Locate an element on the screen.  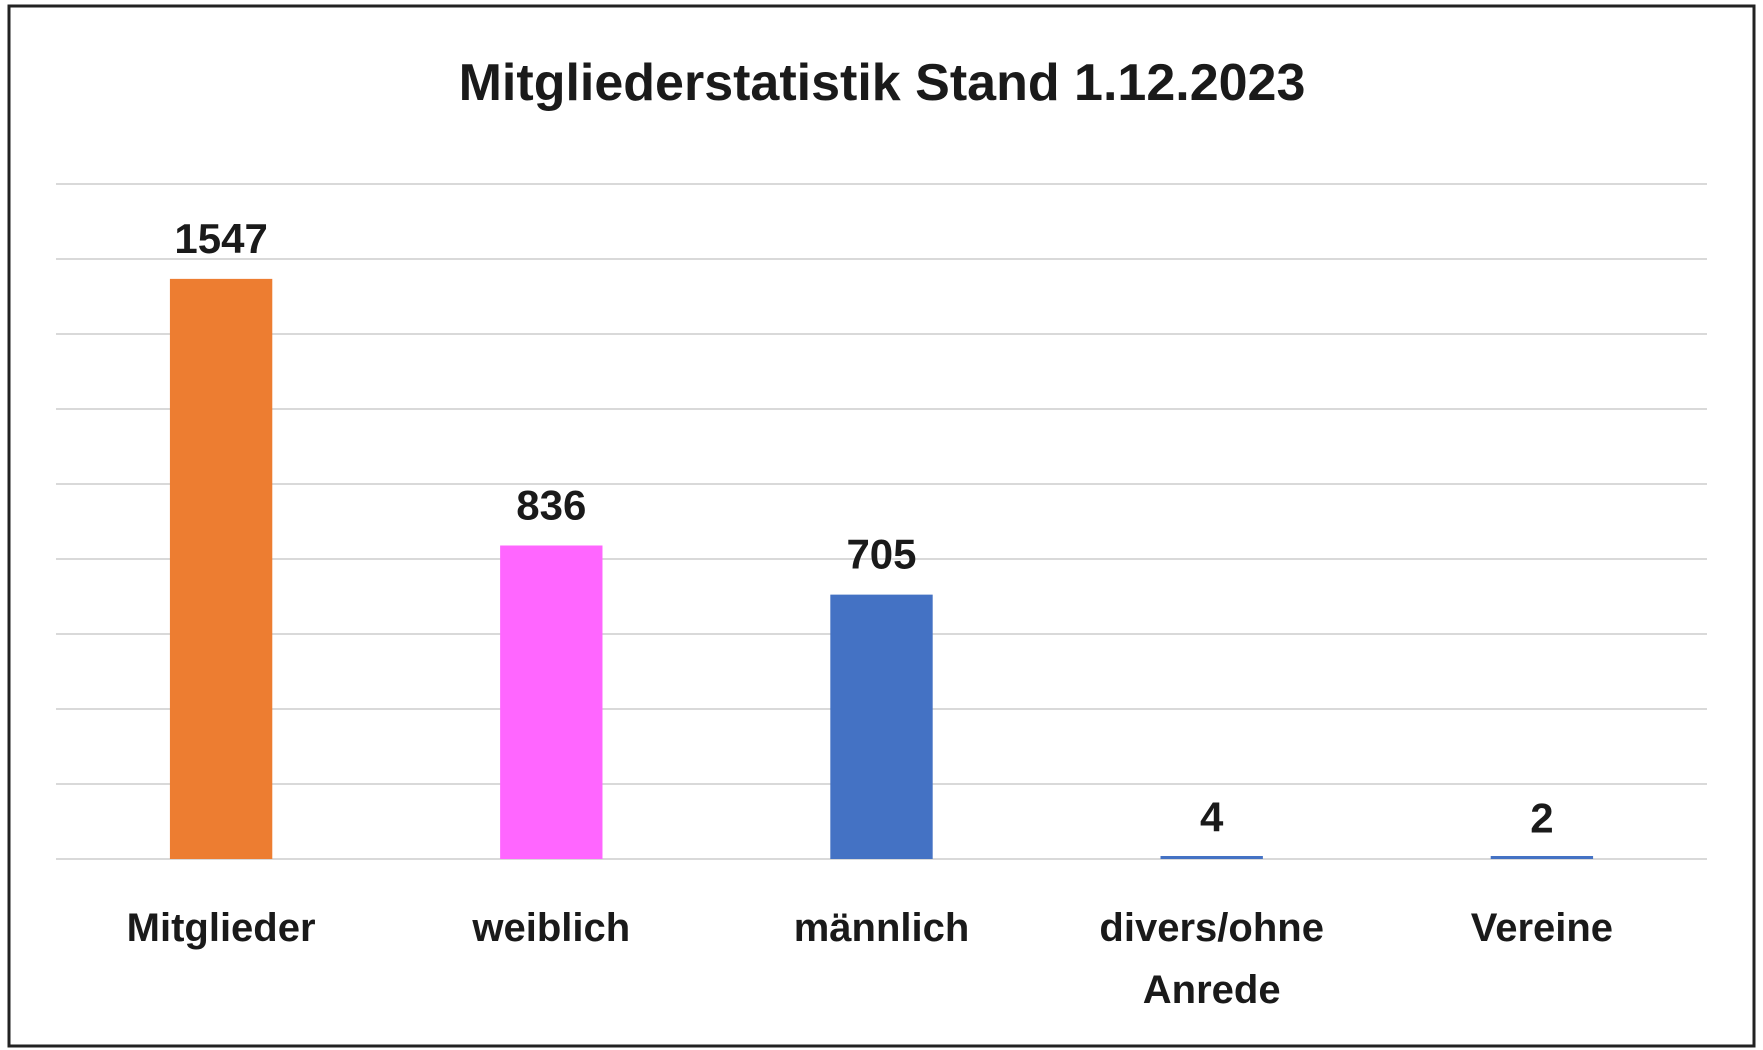
value-label: 705 is located at coordinates (881, 554).